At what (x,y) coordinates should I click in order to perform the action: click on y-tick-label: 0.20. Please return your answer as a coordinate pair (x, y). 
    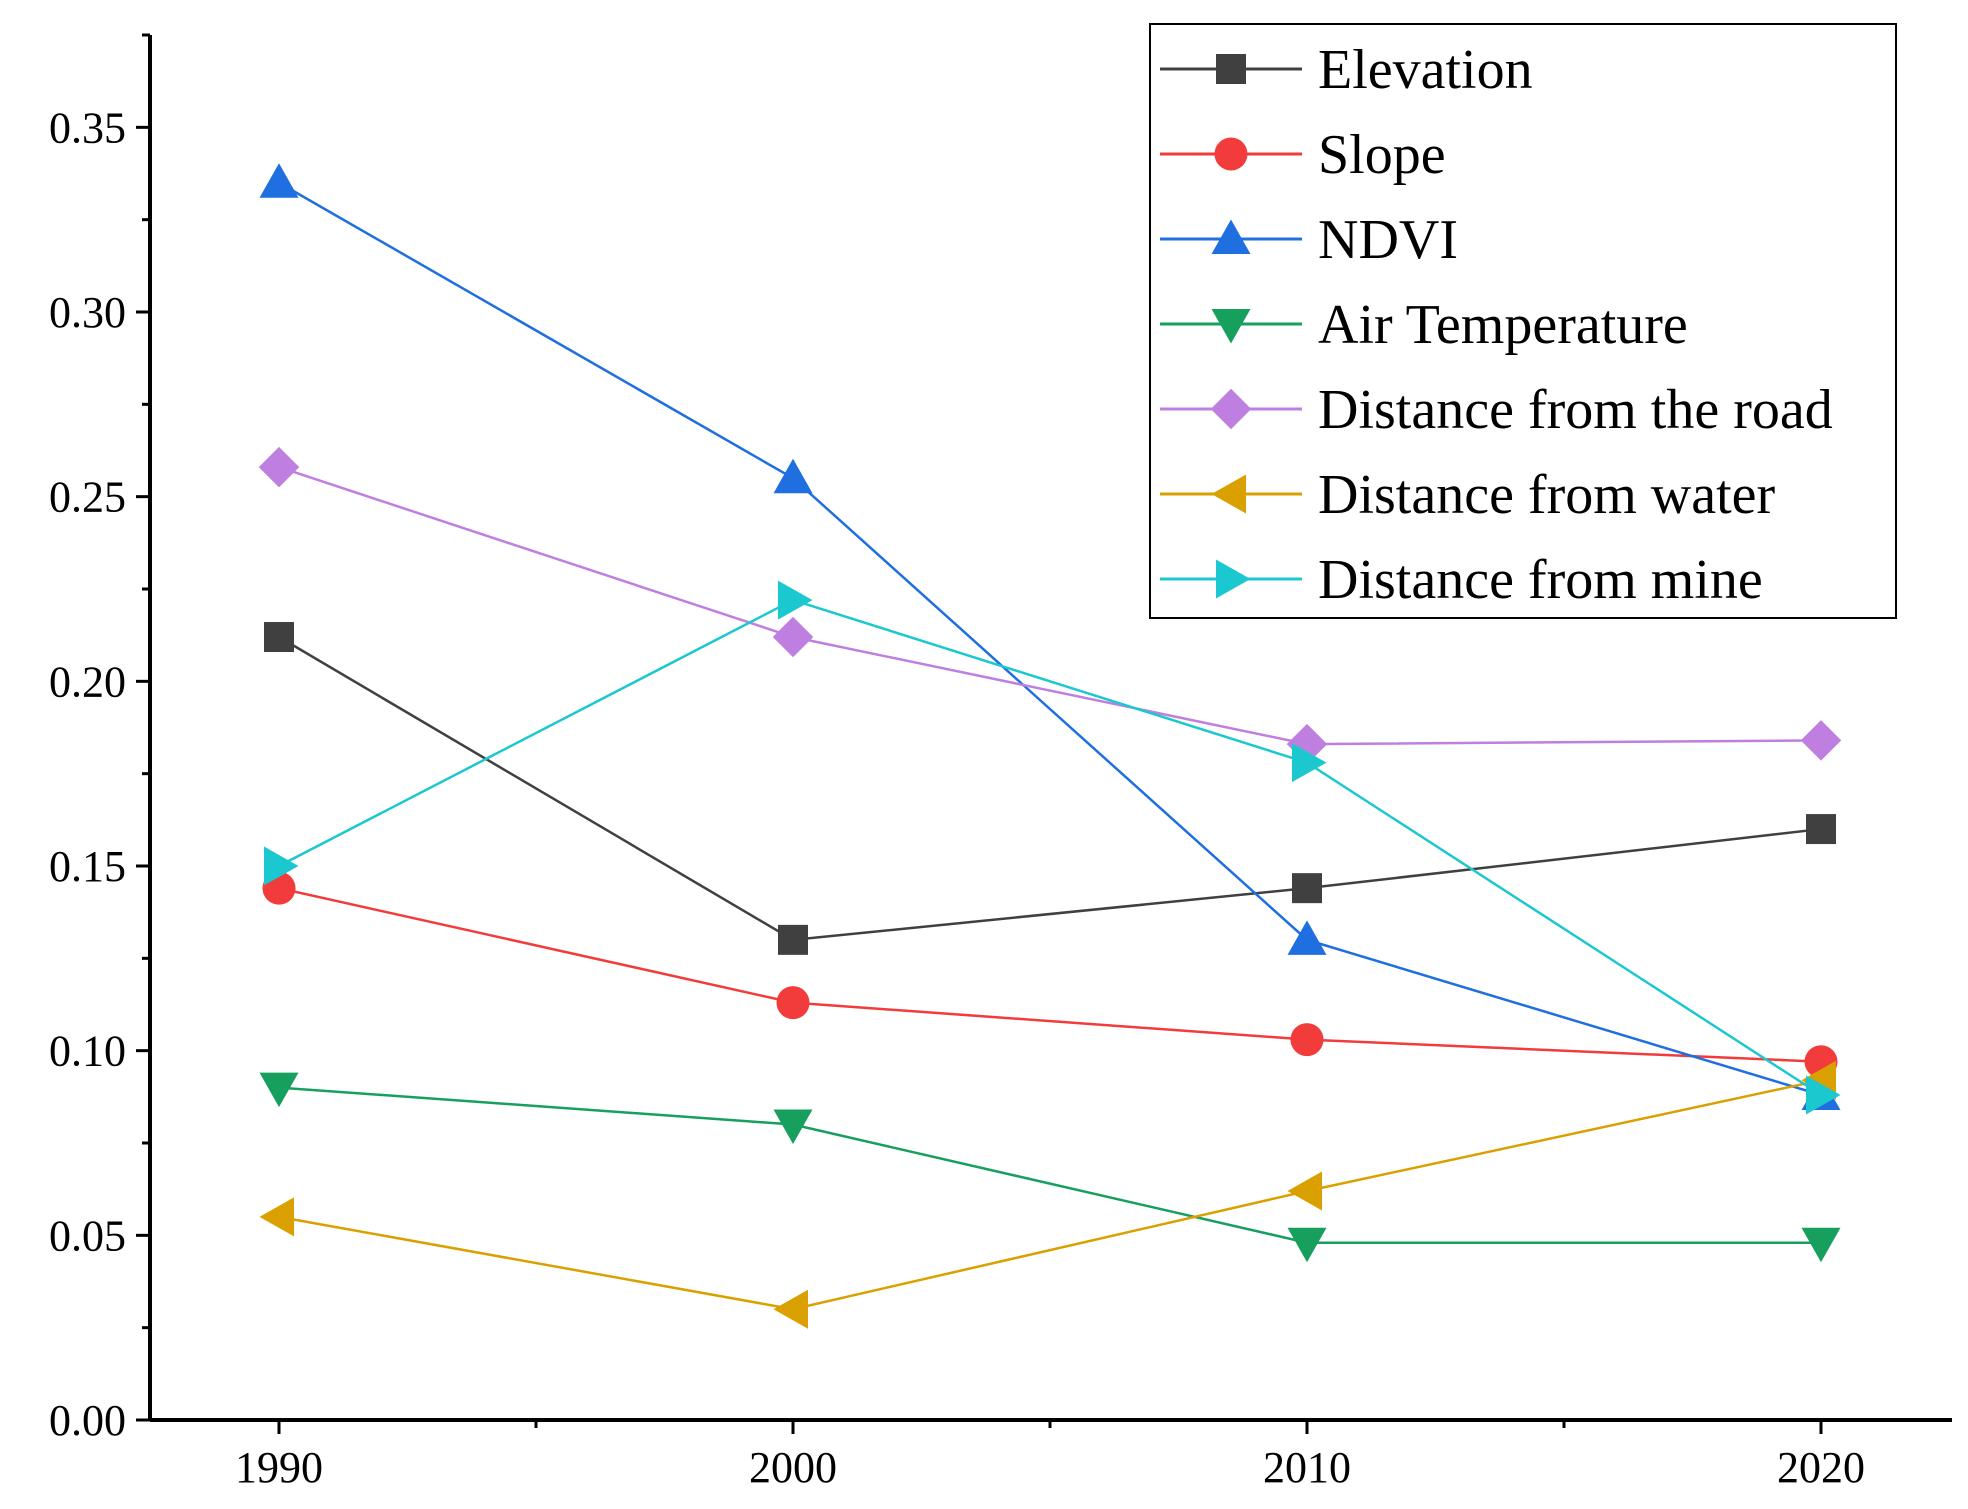
    Looking at the image, I should click on (87, 681).